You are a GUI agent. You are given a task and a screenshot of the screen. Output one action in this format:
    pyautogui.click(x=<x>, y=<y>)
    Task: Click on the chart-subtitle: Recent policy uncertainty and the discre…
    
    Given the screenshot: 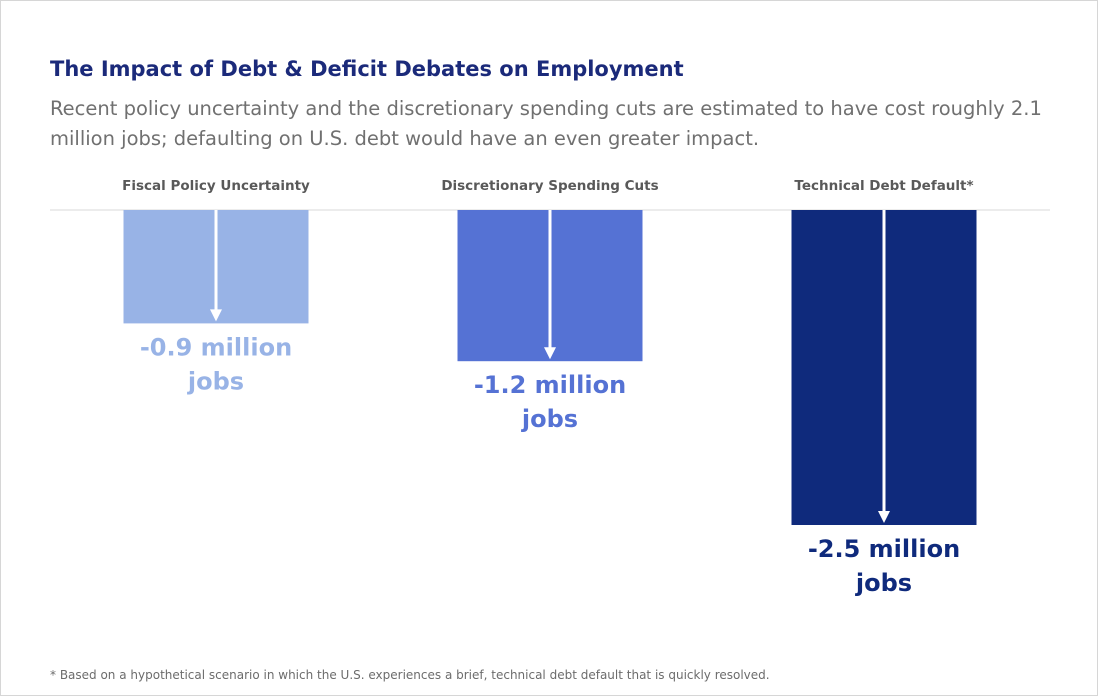 What is the action you would take?
    pyautogui.click(x=546, y=123)
    